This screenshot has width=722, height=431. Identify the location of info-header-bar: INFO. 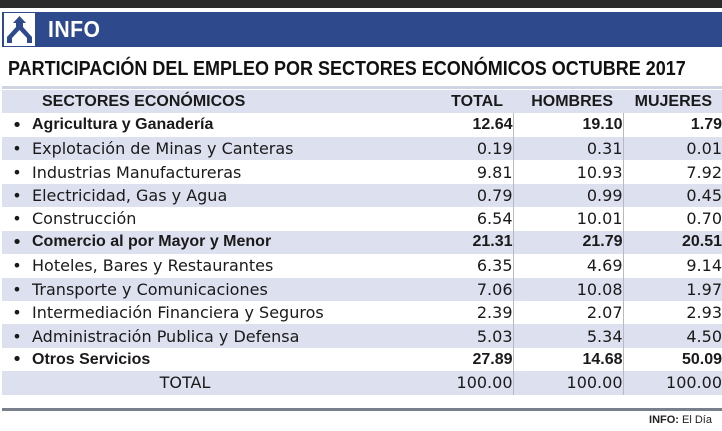
(362, 29).